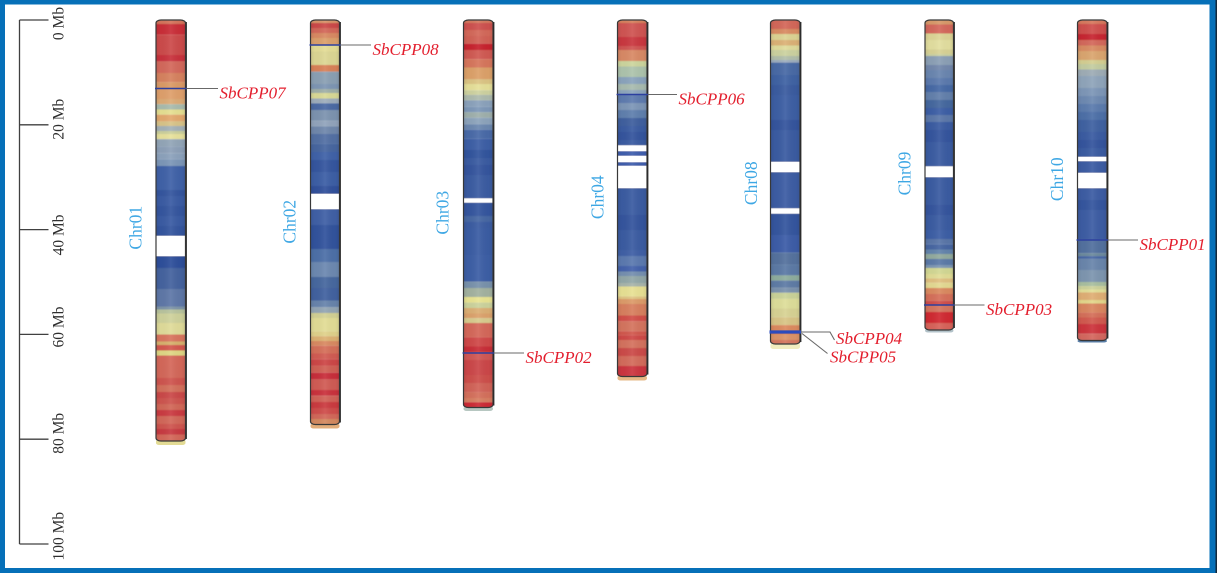 The height and width of the screenshot is (578, 1217). I want to click on svg-text: SbCPP02, so click(559, 357).